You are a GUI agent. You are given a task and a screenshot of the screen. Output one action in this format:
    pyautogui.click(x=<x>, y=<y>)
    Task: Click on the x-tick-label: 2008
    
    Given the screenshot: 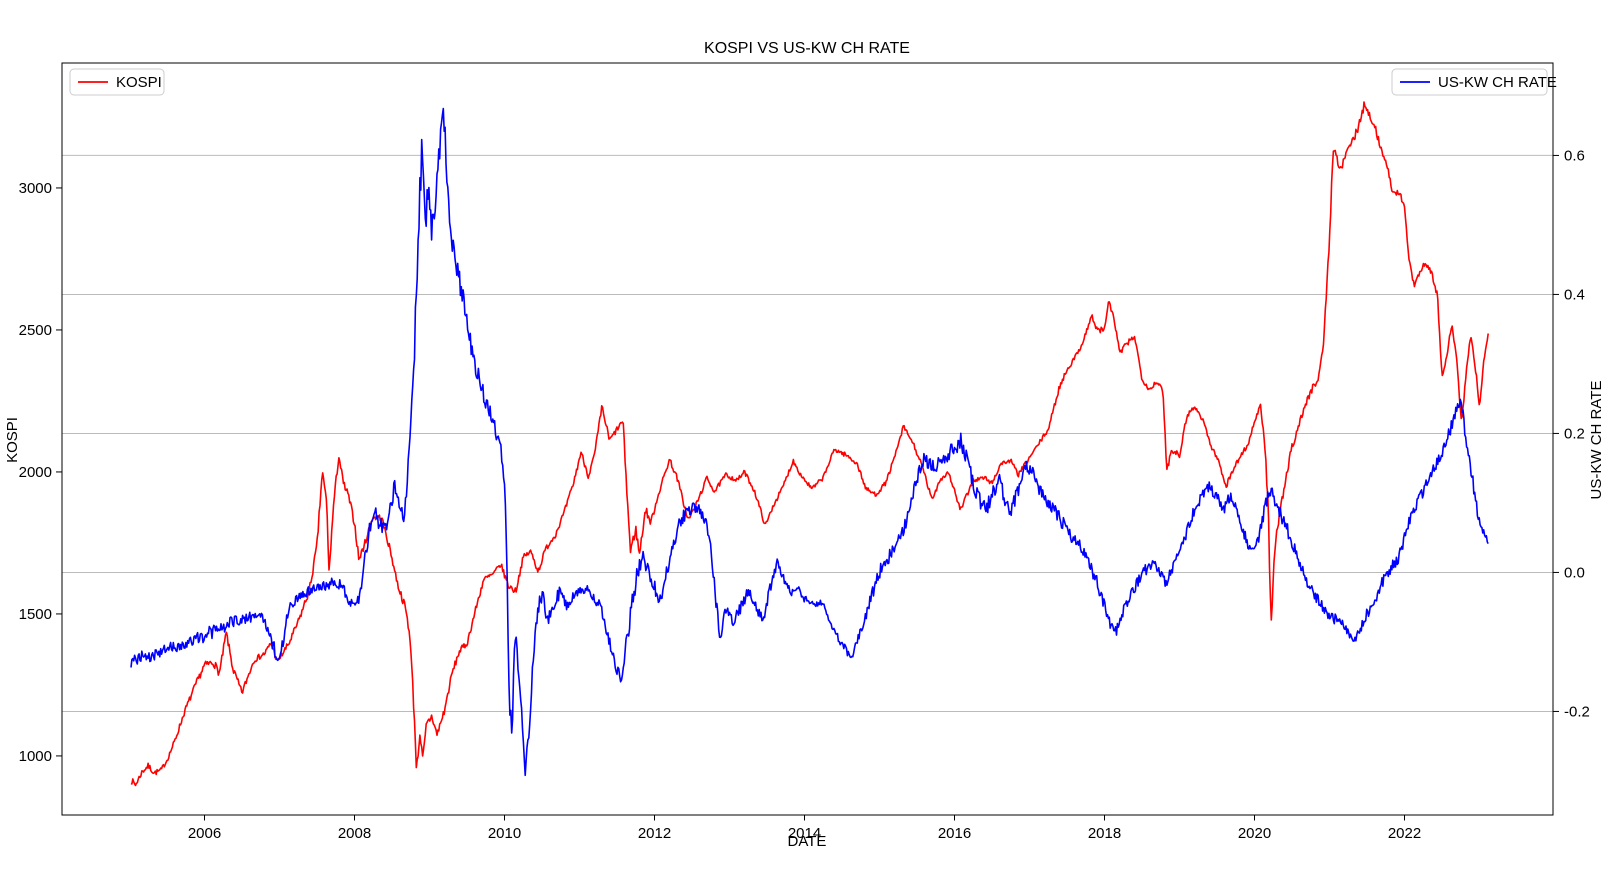 What is the action you would take?
    pyautogui.click(x=354, y=833)
    